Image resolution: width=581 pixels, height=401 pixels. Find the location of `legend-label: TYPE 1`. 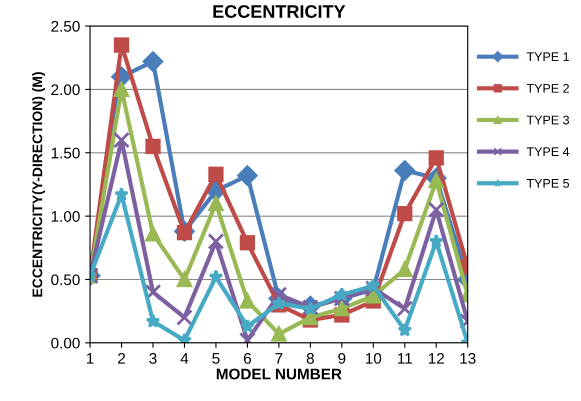

legend-label: TYPE 1 is located at coordinates (547, 57).